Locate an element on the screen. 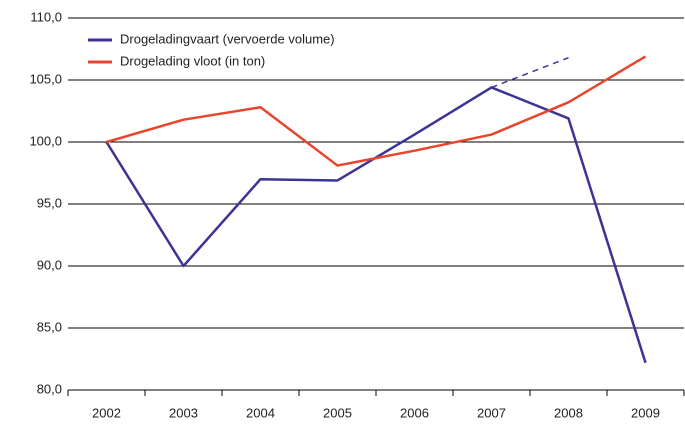 This screenshot has height=425, width=685. x-tick-label: 2005 is located at coordinates (337, 412).